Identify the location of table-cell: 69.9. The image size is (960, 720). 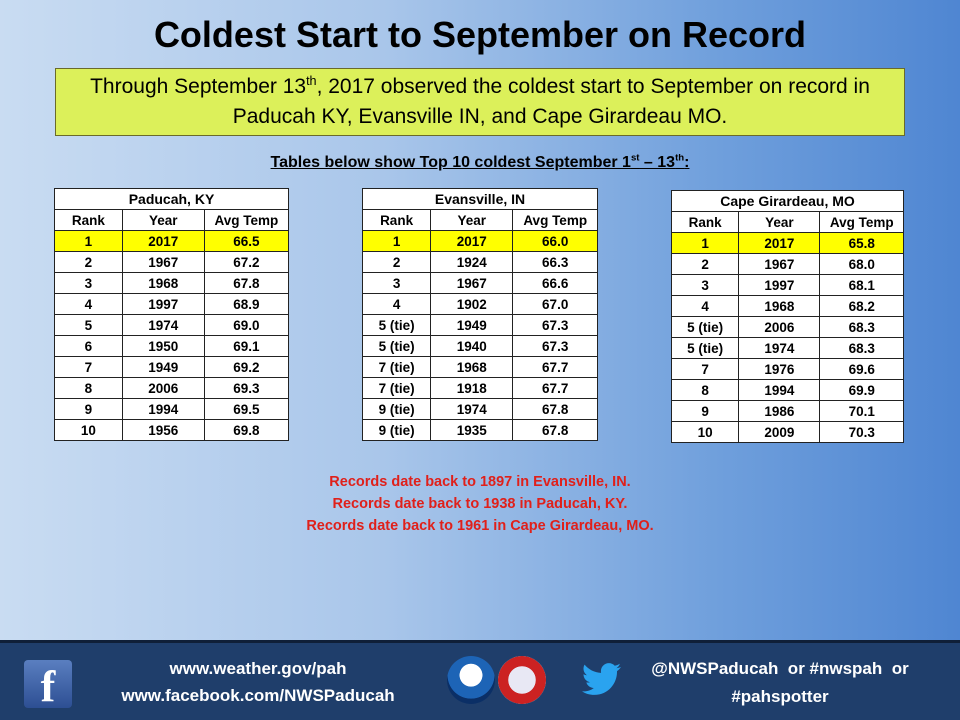
(861, 390).